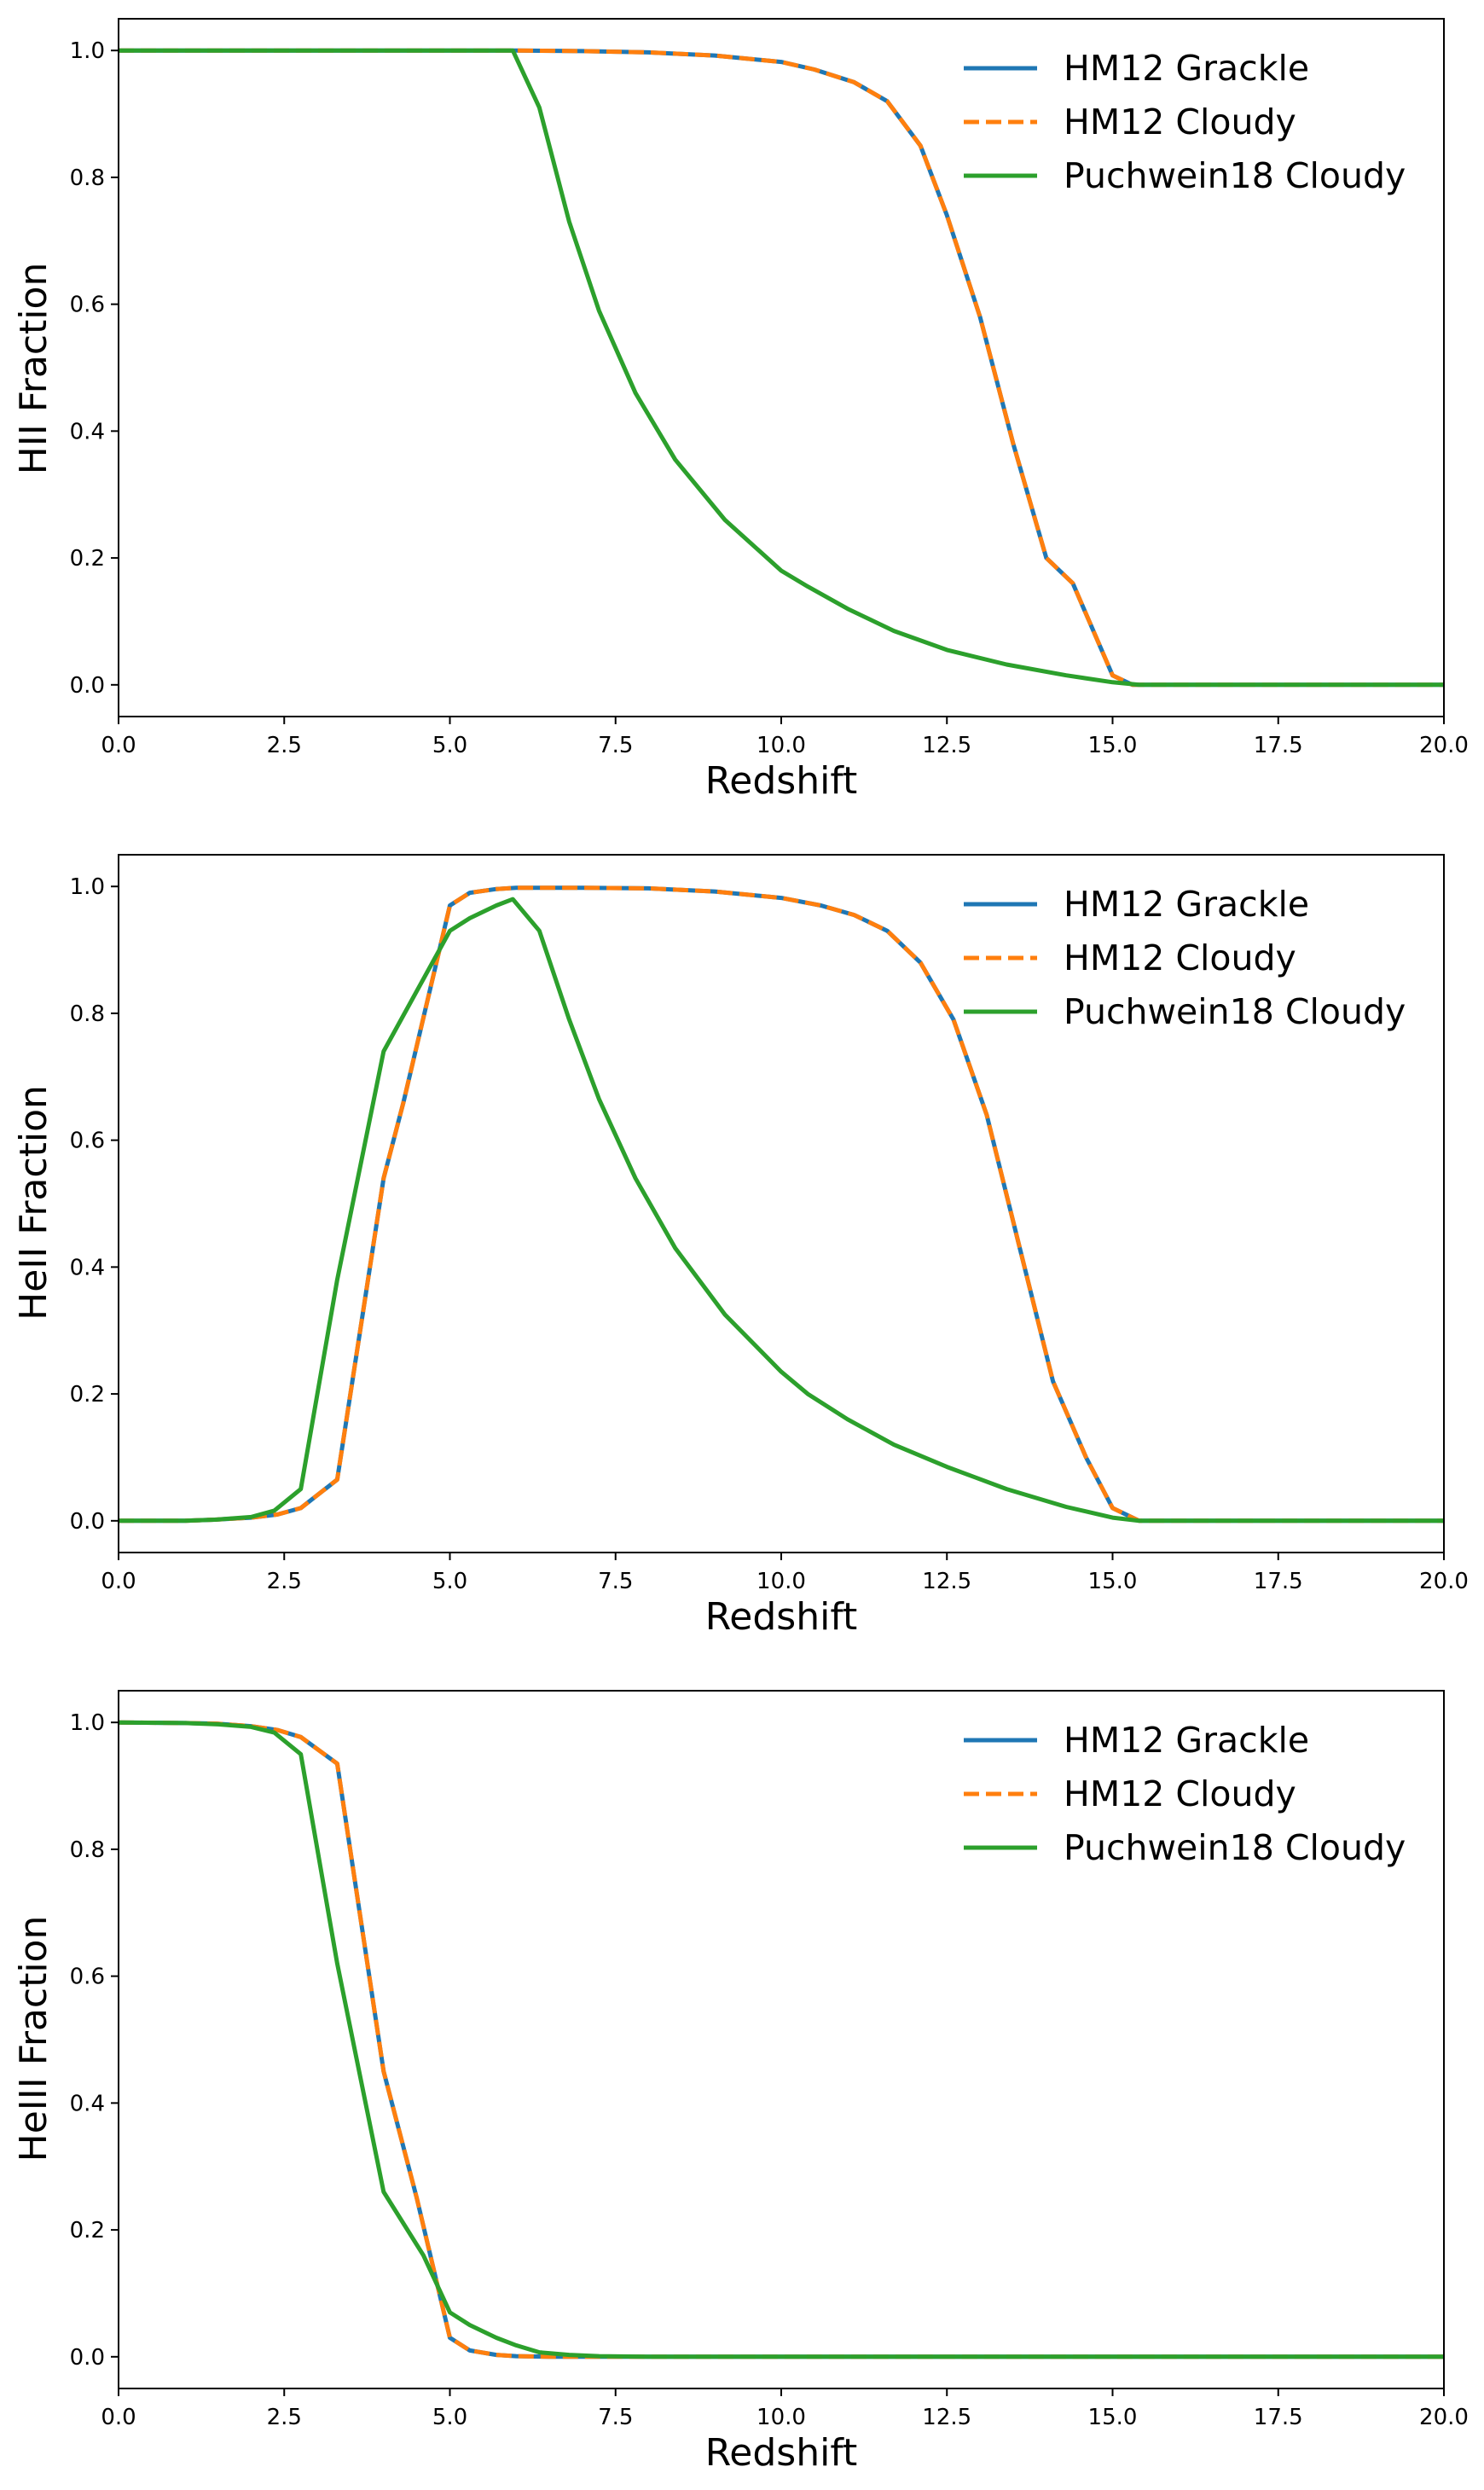 Image resolution: width=1484 pixels, height=2490 pixels. What do you see at coordinates (33, 1202) in the screenshot?
I see `y-axis-label: HeII Fraction` at bounding box center [33, 1202].